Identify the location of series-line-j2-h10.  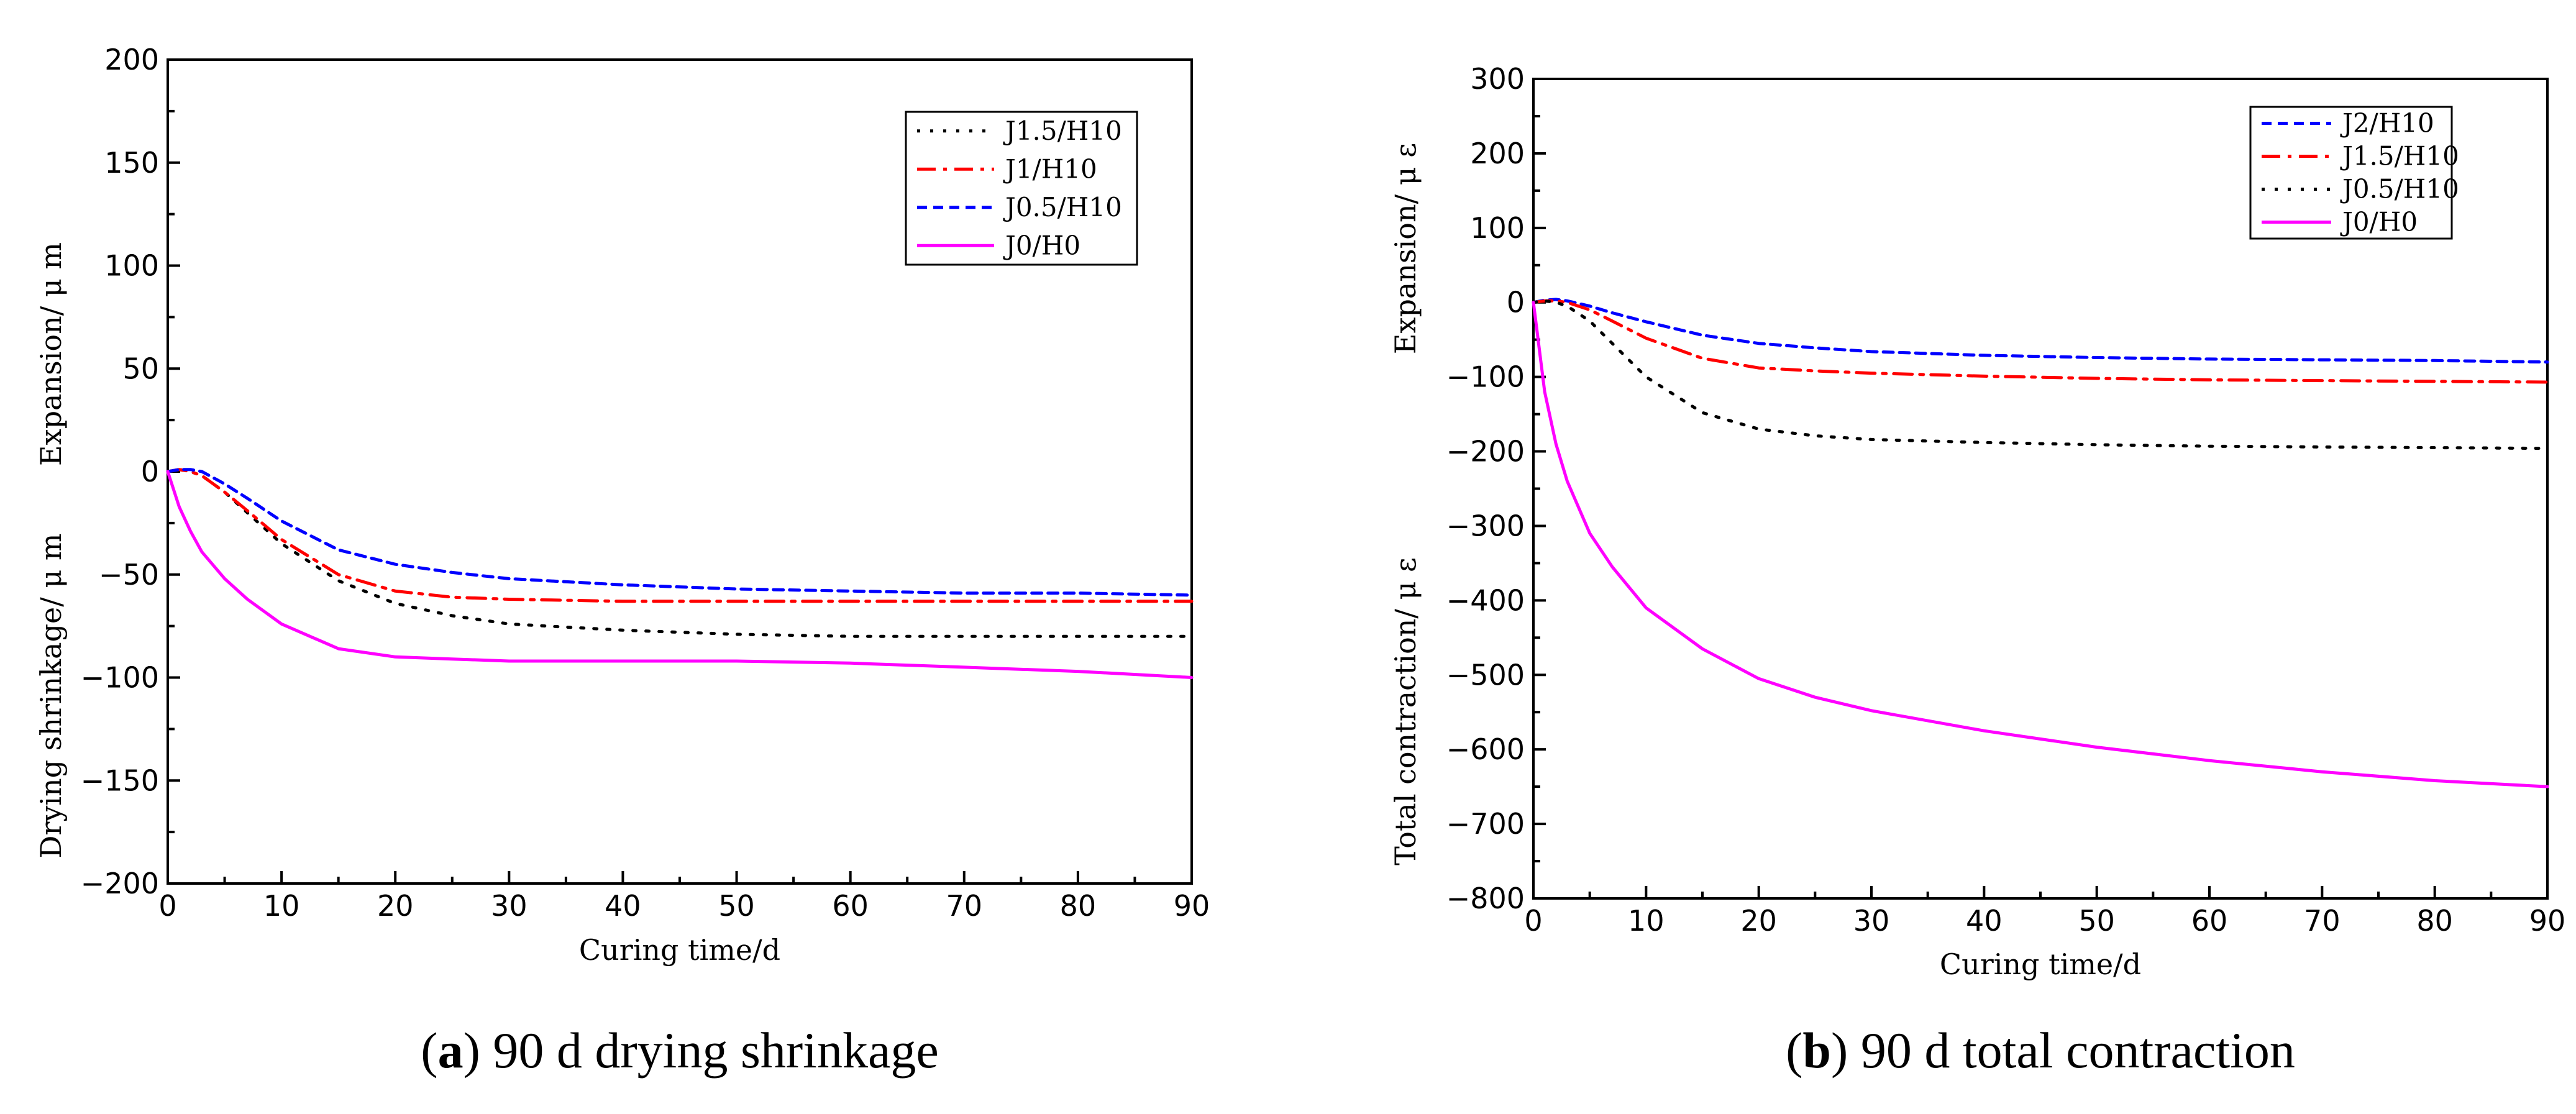
(2040, 331).